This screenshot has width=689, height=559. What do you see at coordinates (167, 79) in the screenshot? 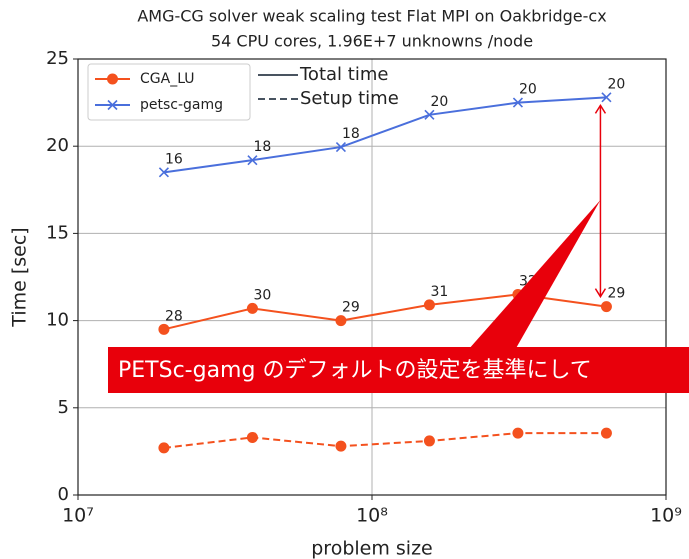
I see `legend-label: CGA_LU` at bounding box center [167, 79].